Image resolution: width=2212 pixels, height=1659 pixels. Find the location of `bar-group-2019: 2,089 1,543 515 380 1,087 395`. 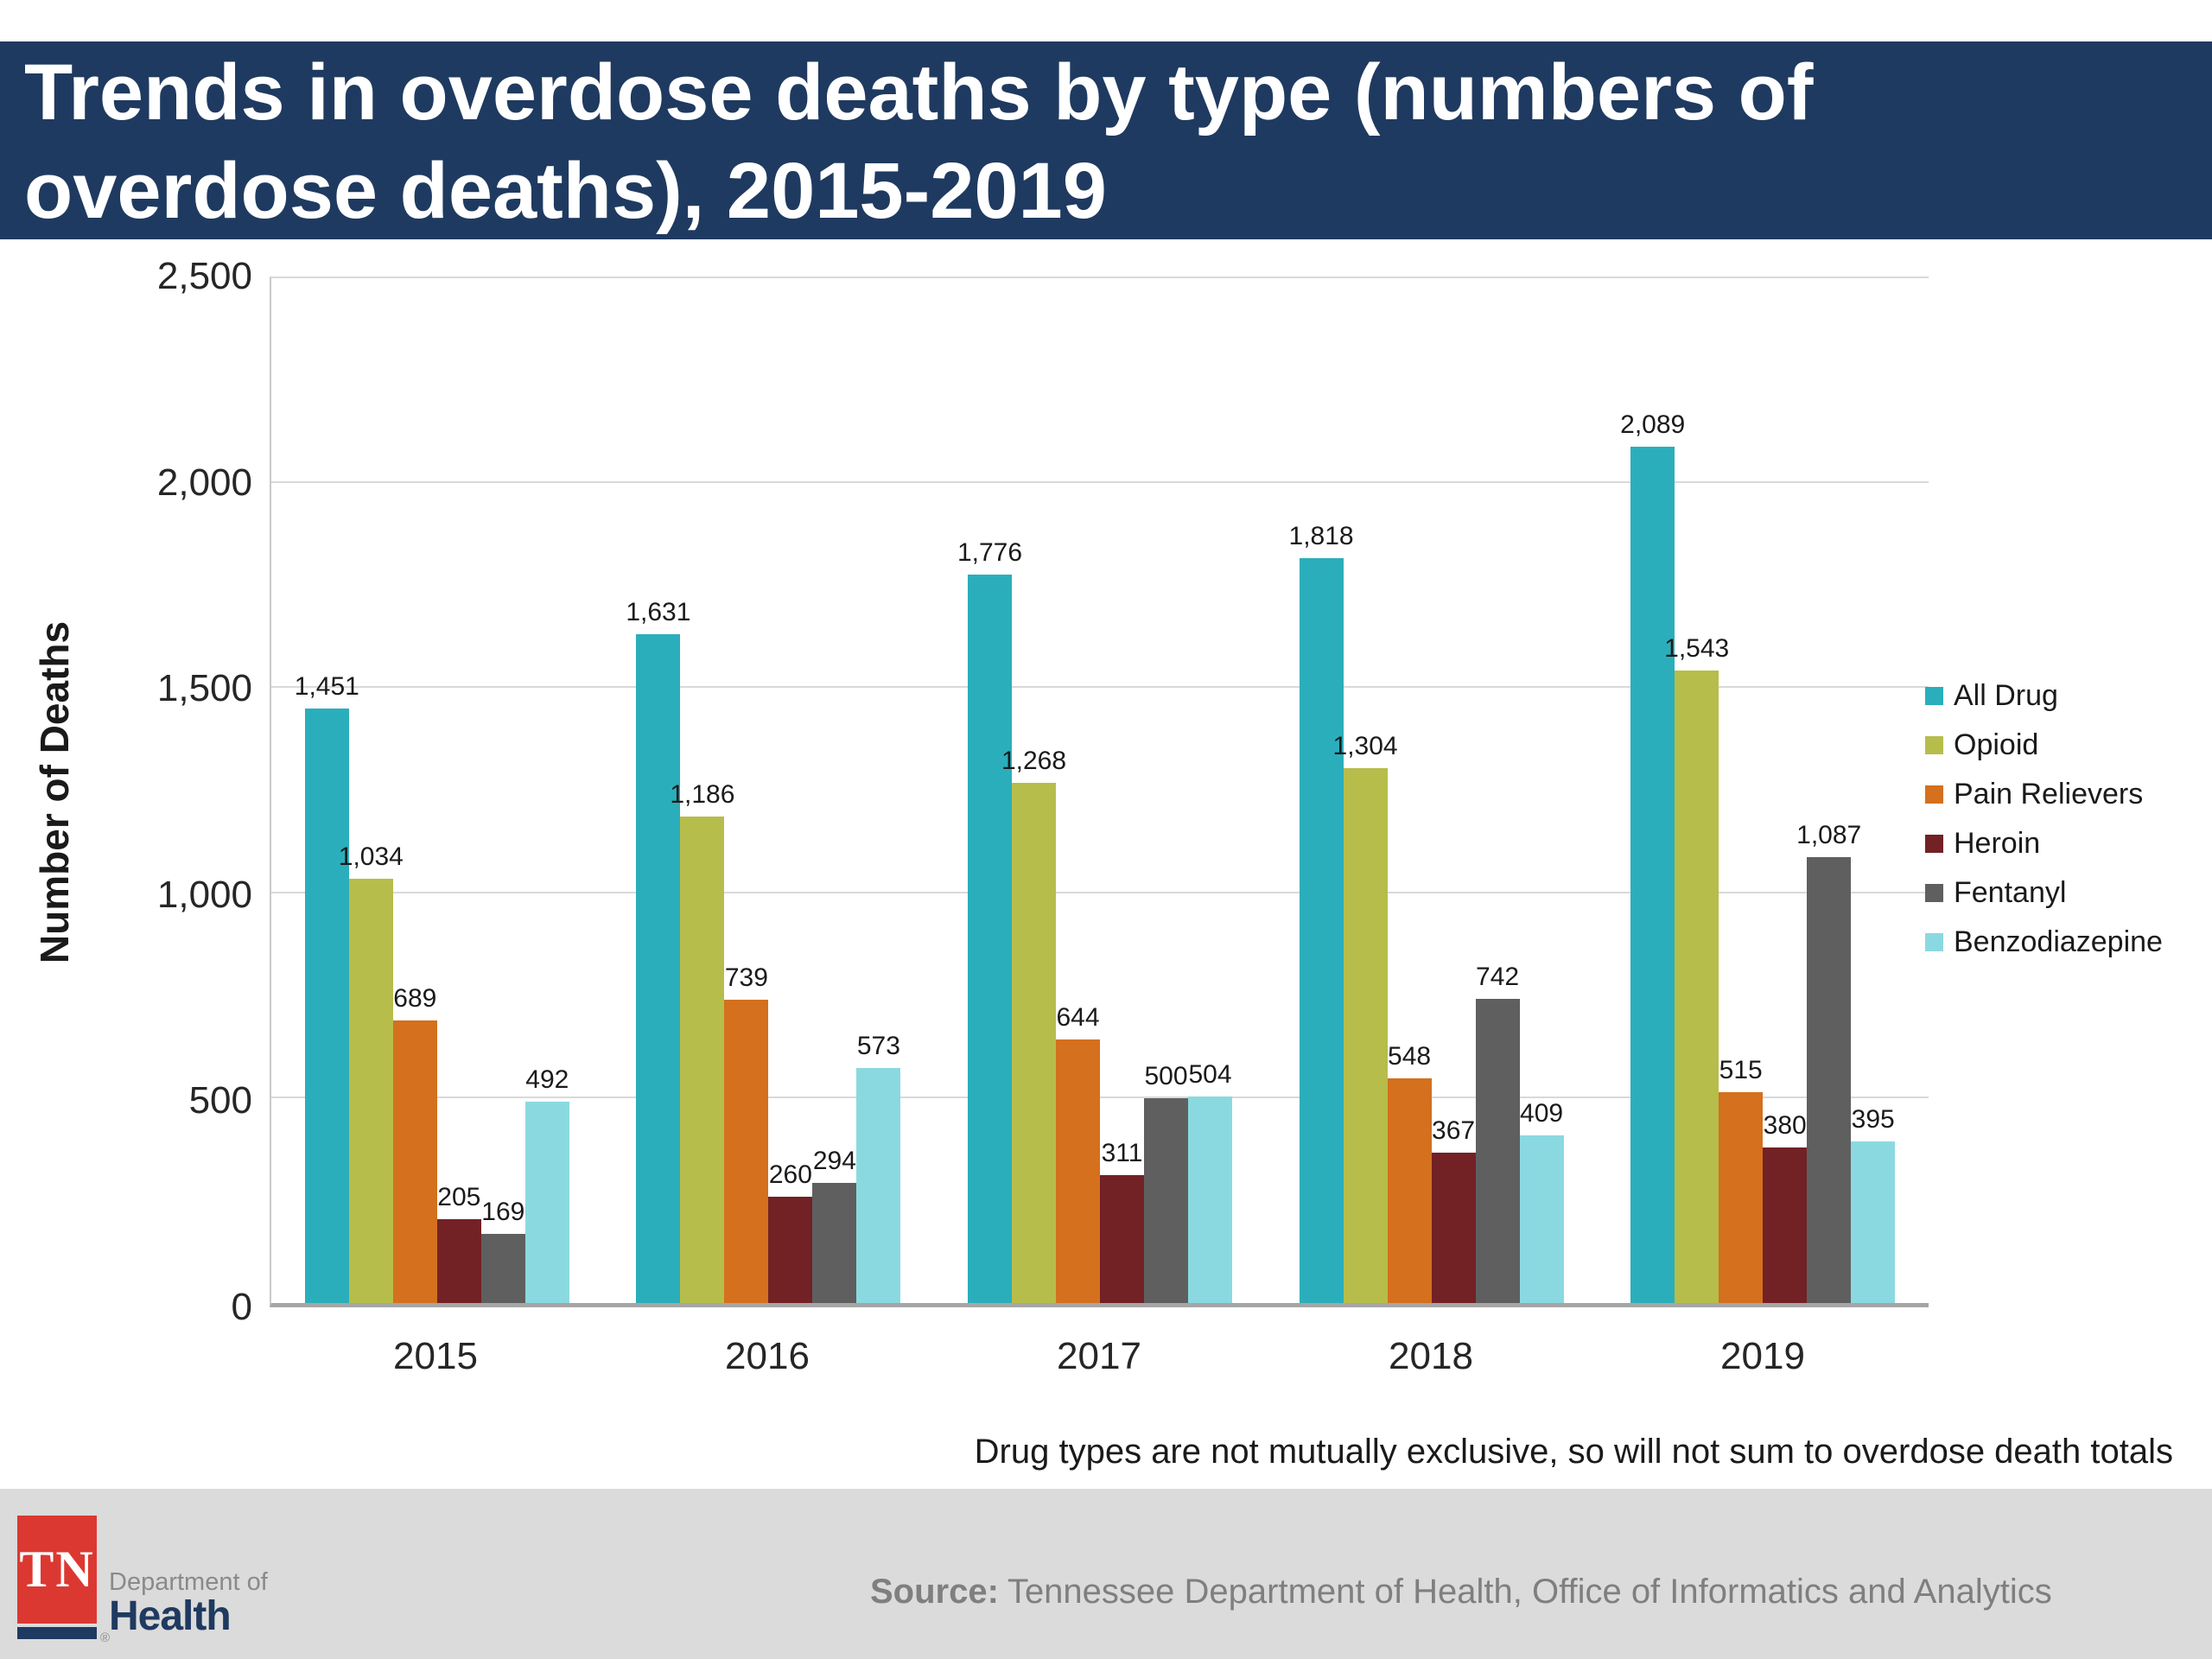

bar-group-2019: 2,089 1,543 515 380 1,087 395 is located at coordinates (1763, 790).